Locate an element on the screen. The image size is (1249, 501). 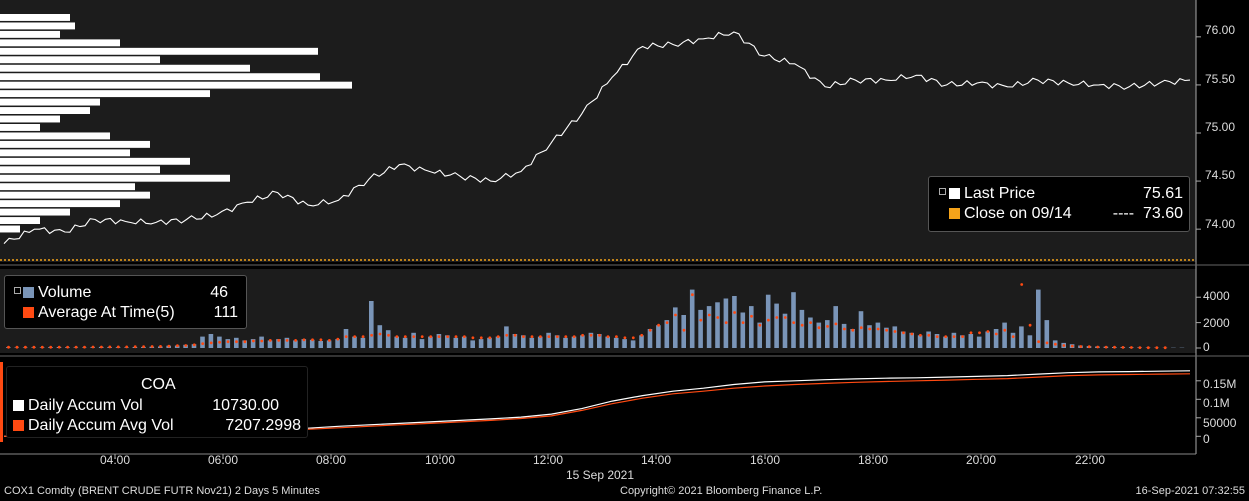
accum-avg-label: Daily Accum Avg Vol is located at coordinates (101, 425).